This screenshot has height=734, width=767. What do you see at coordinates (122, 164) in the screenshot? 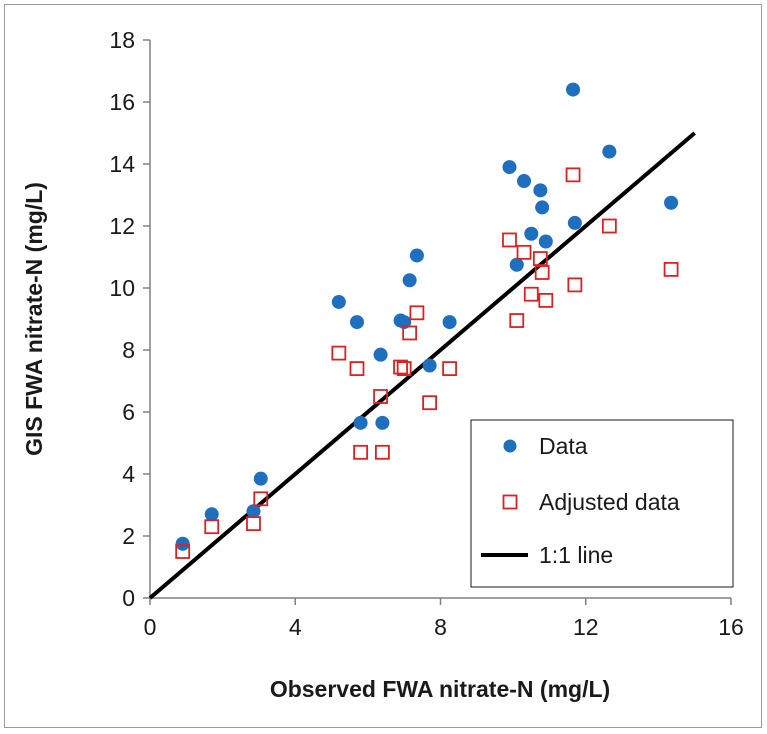
I see `y-tick-label: 14` at bounding box center [122, 164].